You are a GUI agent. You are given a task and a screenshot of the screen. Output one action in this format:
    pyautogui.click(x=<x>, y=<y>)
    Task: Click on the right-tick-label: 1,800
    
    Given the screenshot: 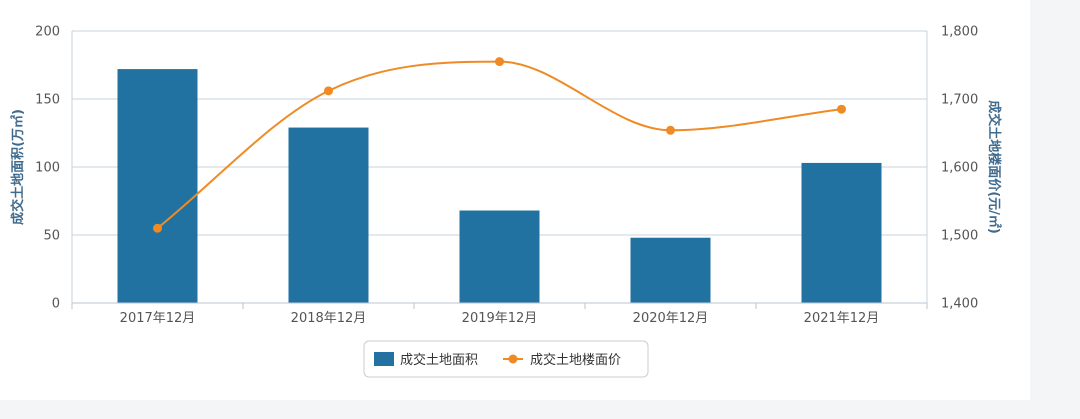 What is the action you would take?
    pyautogui.click(x=959, y=32)
    